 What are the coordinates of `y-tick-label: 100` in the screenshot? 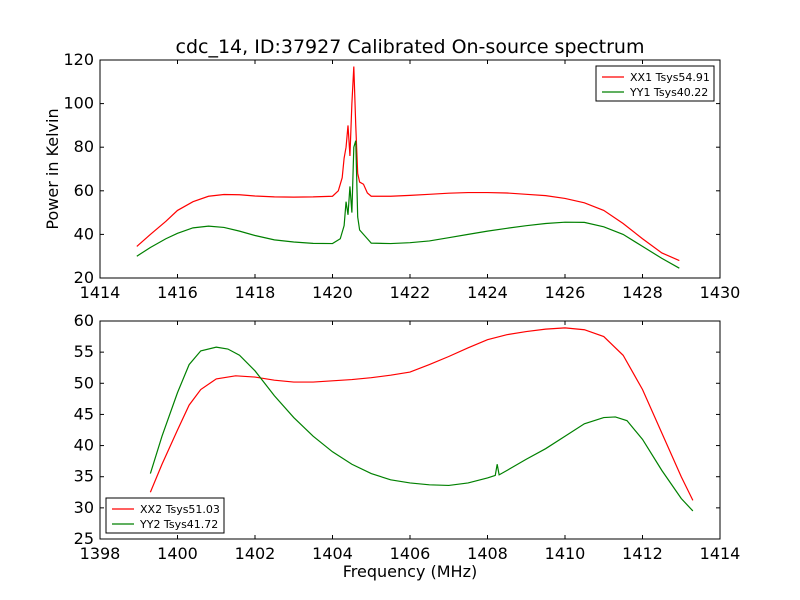 It's located at (78, 103).